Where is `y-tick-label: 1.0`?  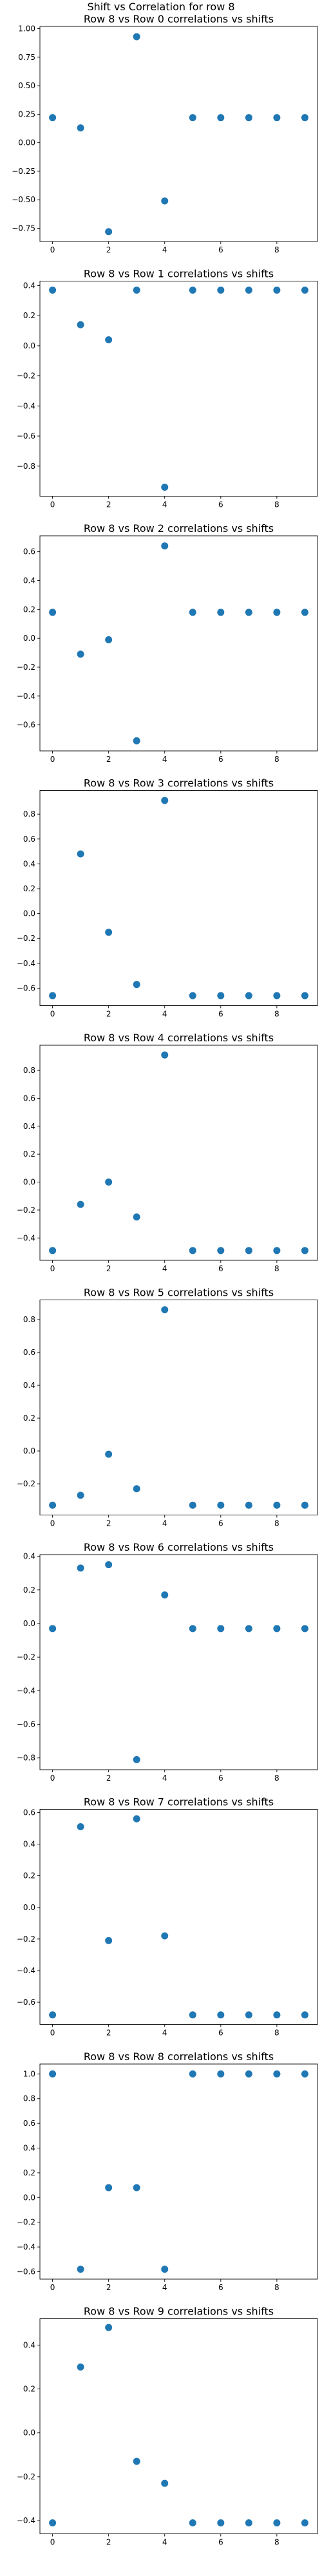 y-tick-label: 1.0 is located at coordinates (29, 2073).